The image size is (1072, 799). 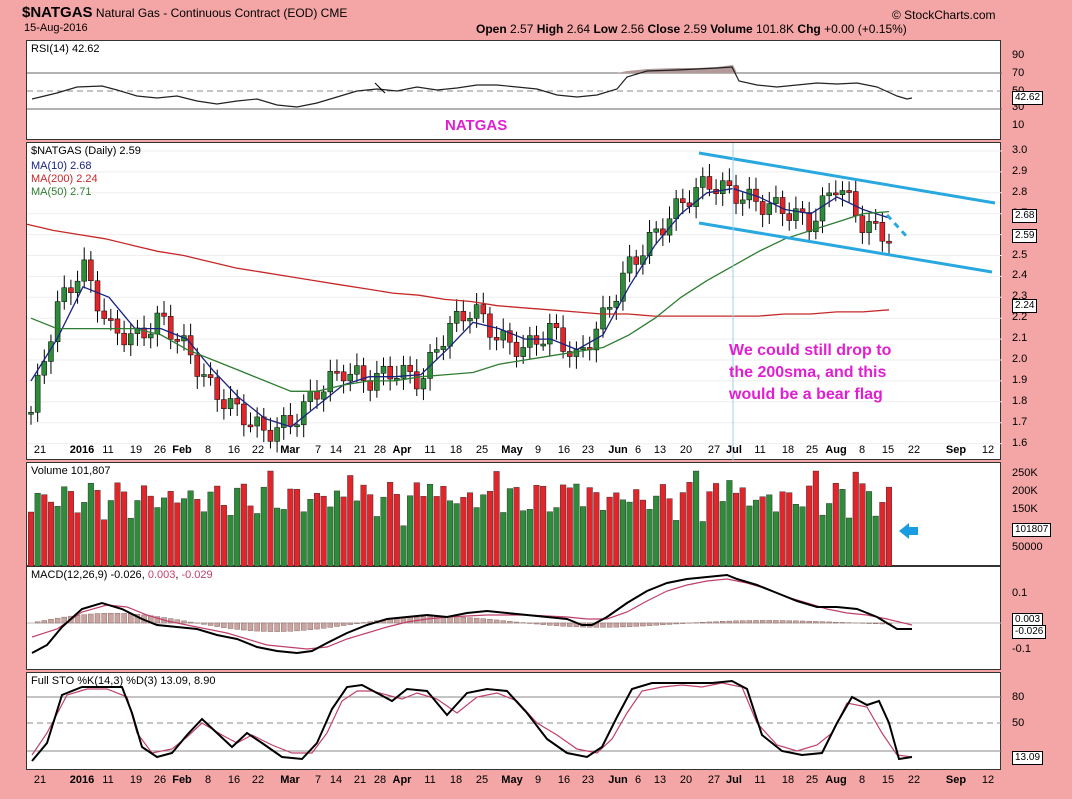 What do you see at coordinates (638, 450) in the screenshot?
I see `x-tick-label: 6` at bounding box center [638, 450].